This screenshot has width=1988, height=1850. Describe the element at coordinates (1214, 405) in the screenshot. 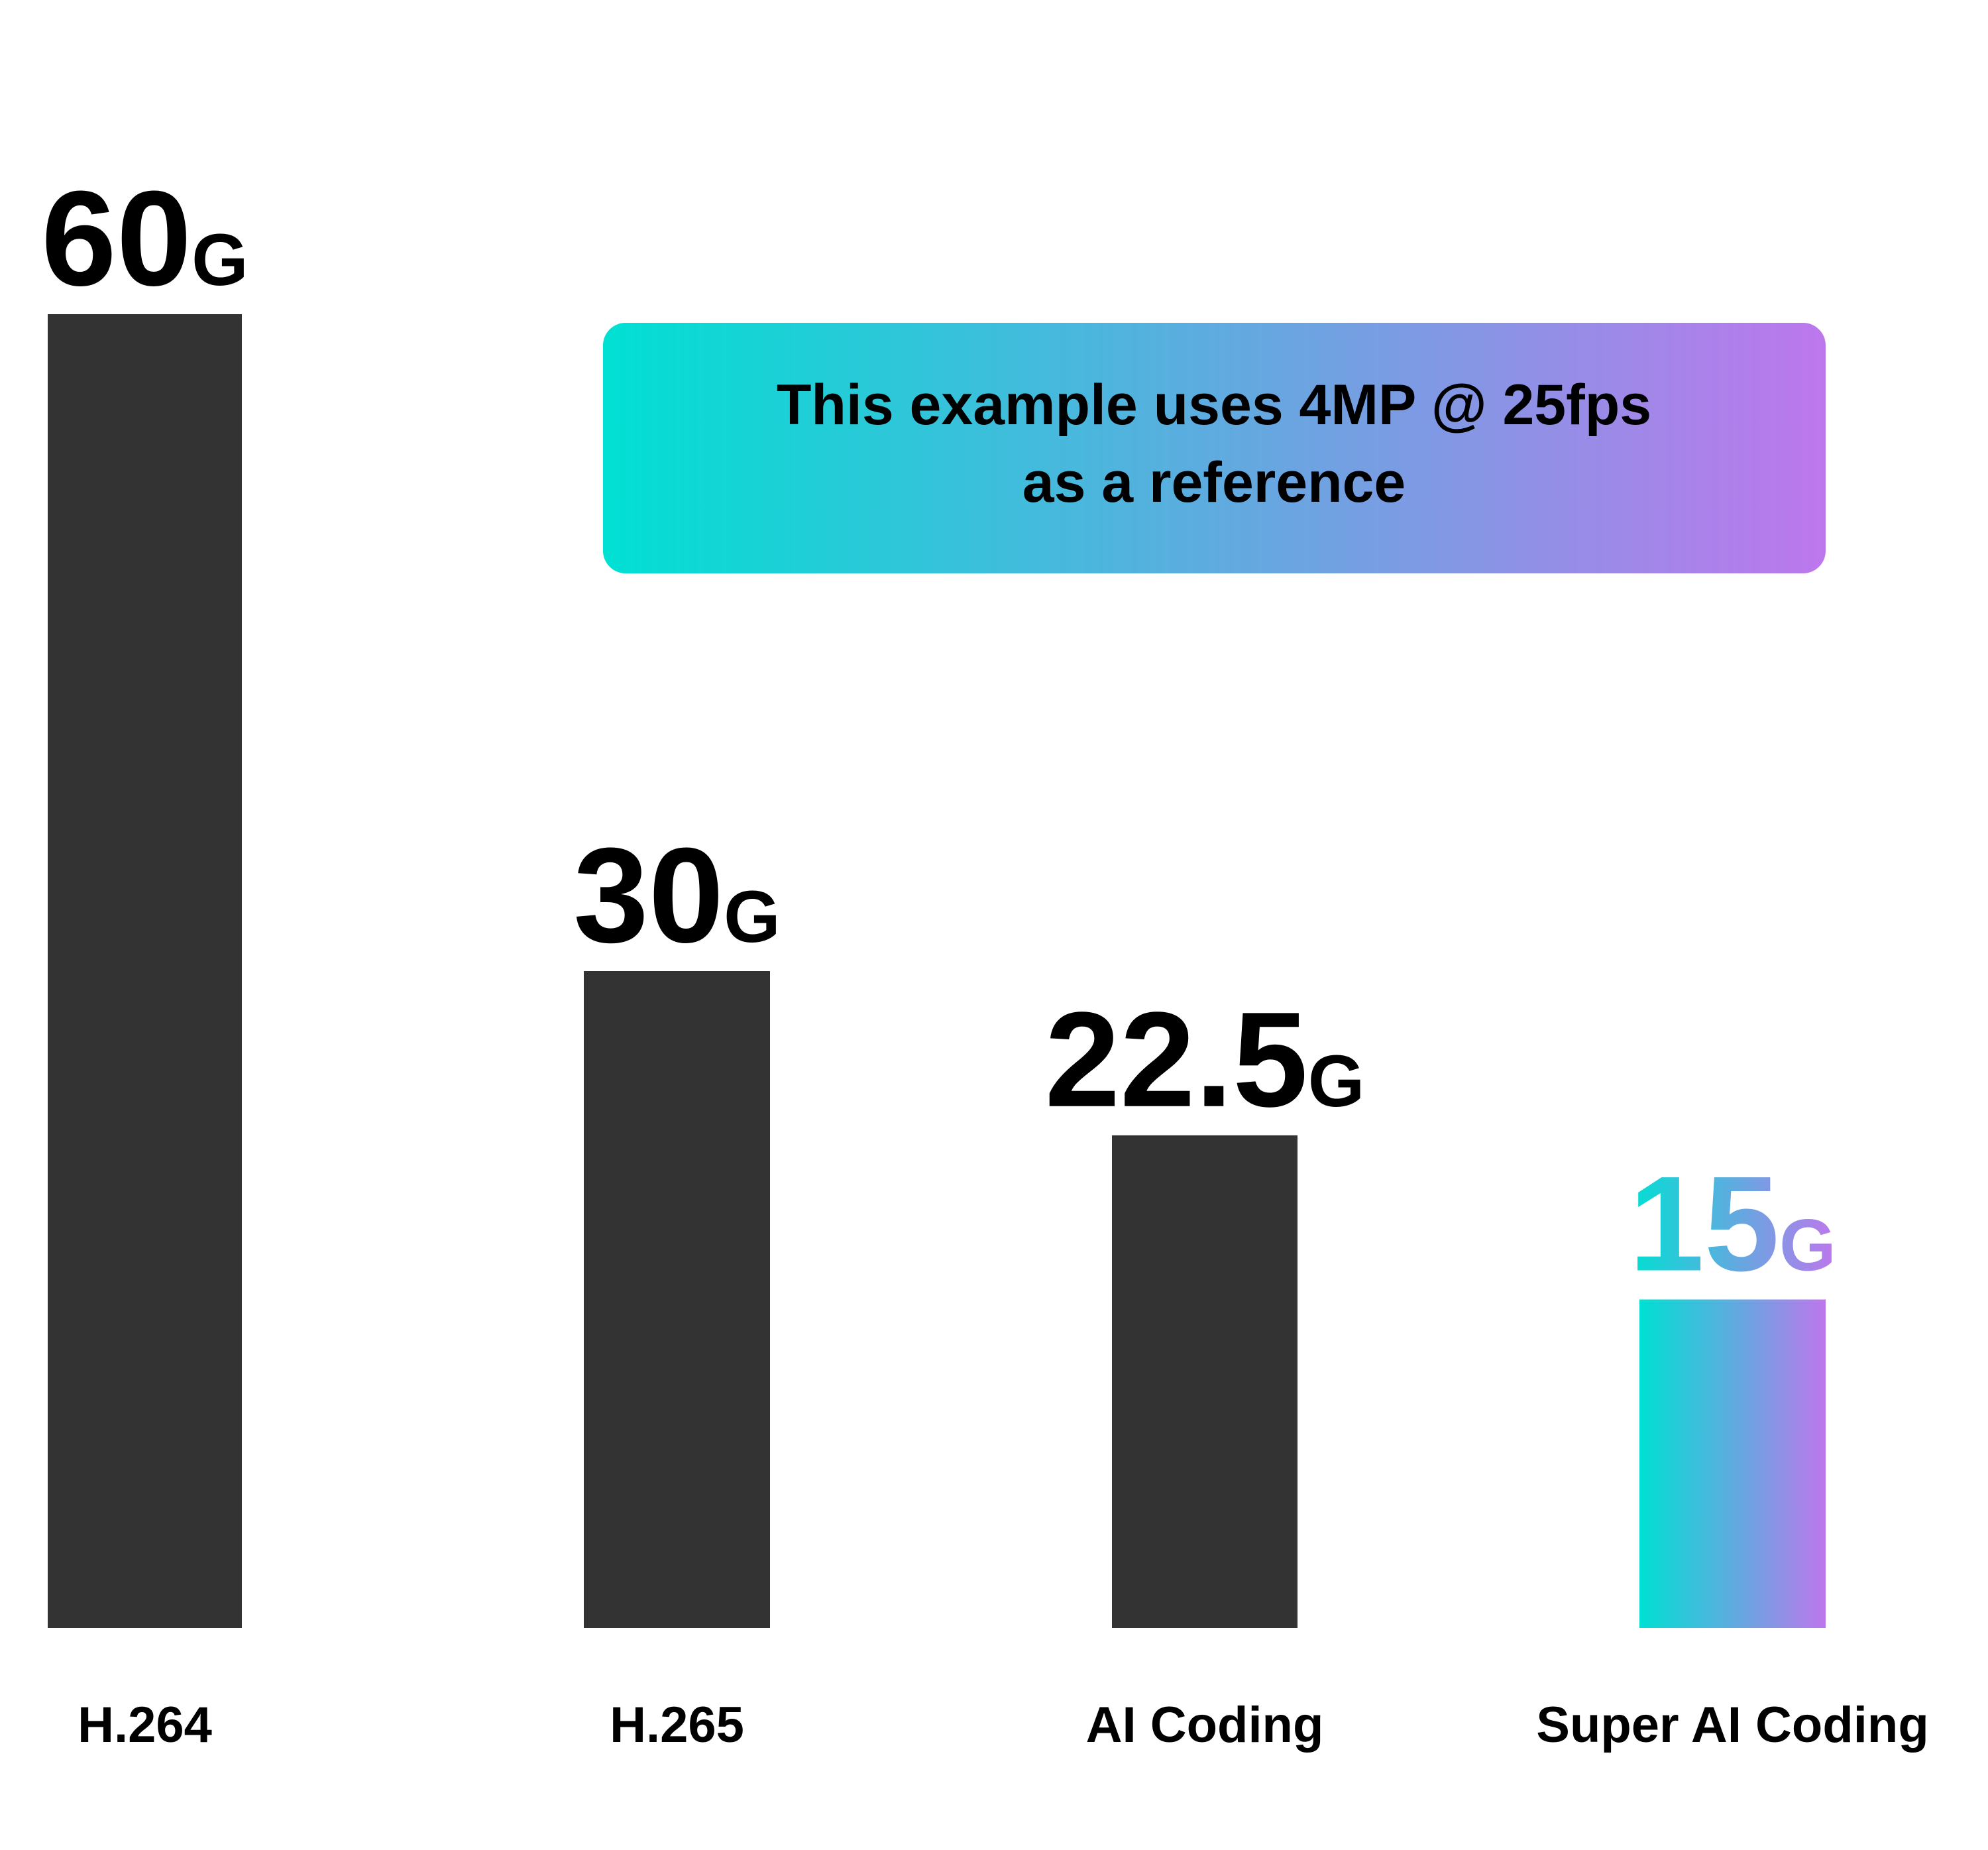

I see `annotation-line-1: This example uses 4MP @ 25fps` at that location.